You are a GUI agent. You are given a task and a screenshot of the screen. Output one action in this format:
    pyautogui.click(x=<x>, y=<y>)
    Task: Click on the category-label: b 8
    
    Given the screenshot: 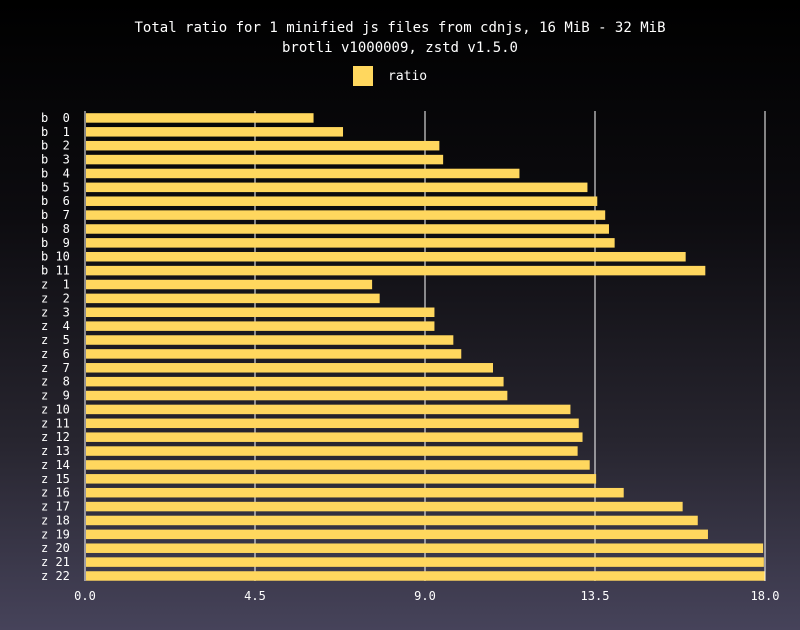 What is the action you would take?
    pyautogui.click(x=55, y=229)
    